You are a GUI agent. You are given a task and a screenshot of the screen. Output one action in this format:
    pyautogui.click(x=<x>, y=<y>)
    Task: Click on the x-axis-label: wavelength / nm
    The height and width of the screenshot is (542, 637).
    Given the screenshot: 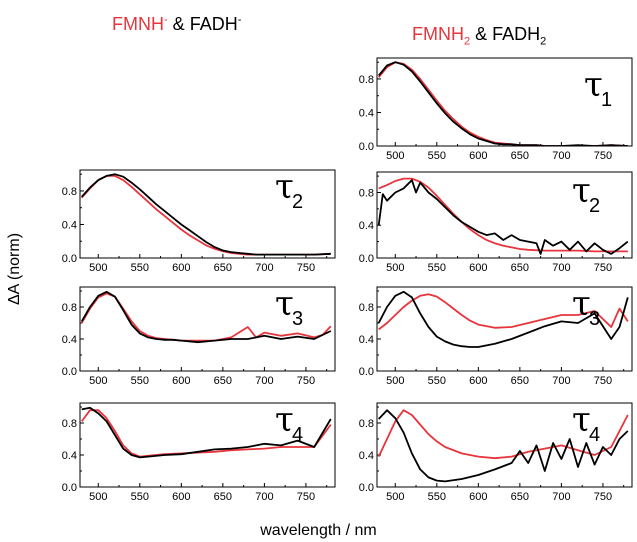 What is the action you would take?
    pyautogui.click(x=318, y=530)
    